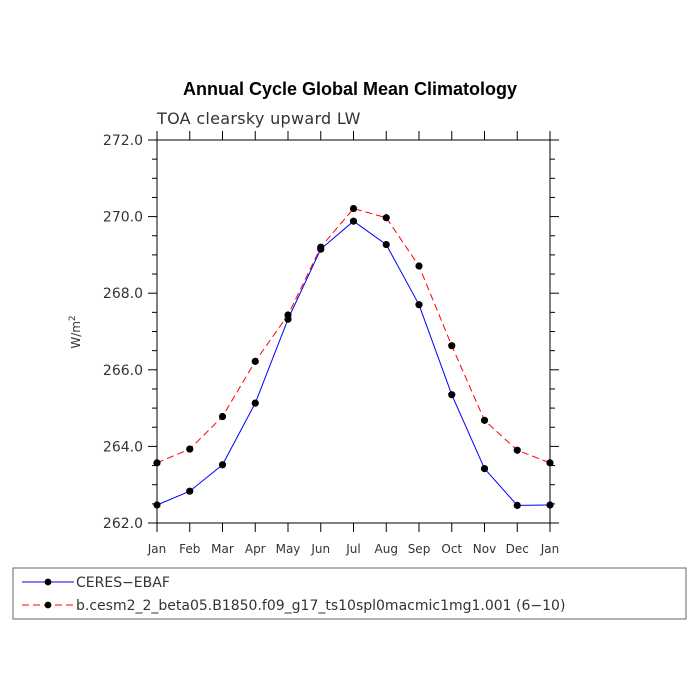 The height and width of the screenshot is (700, 700). Describe the element at coordinates (255, 549) in the screenshot. I see `x-tick-label: Apr` at that location.